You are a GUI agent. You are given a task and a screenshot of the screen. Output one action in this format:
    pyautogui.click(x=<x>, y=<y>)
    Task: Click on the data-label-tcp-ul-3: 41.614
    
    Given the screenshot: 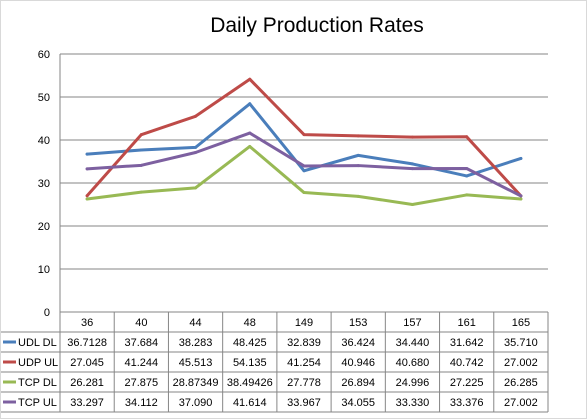 What is the action you would take?
    pyautogui.click(x=250, y=403)
    